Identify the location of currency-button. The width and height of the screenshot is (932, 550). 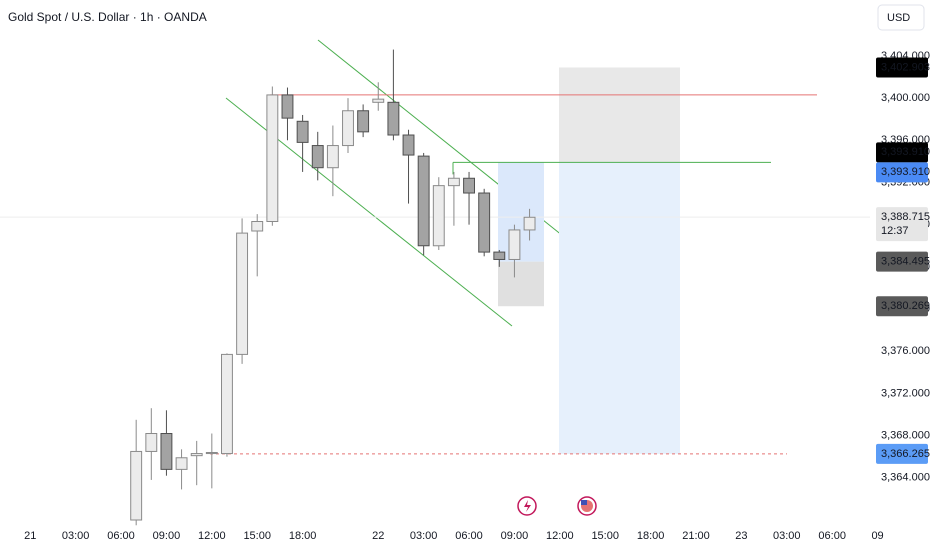
(901, 17).